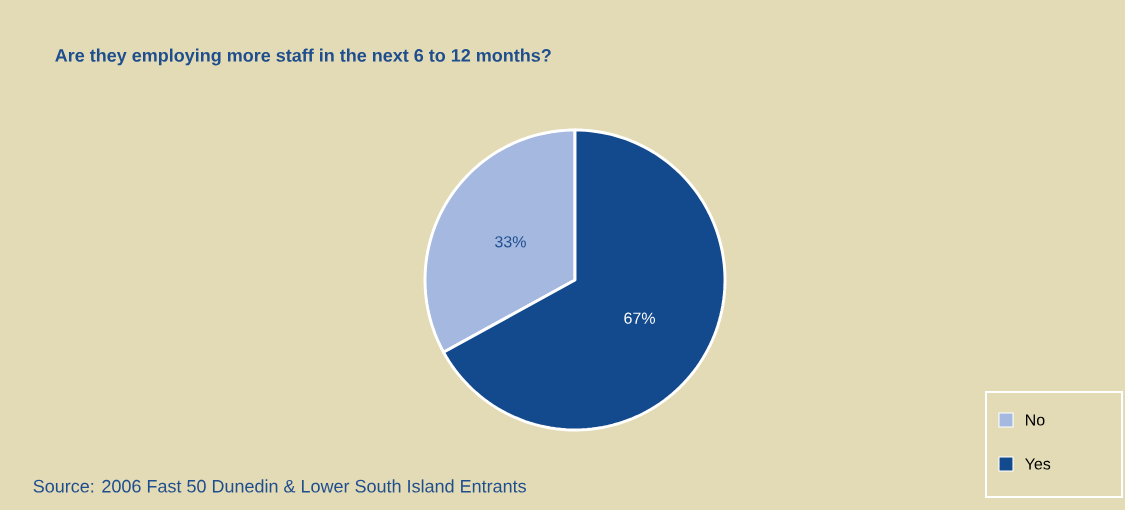 This screenshot has height=510, width=1125. Describe the element at coordinates (639, 318) in the screenshot. I see `data-label: 67%` at that location.